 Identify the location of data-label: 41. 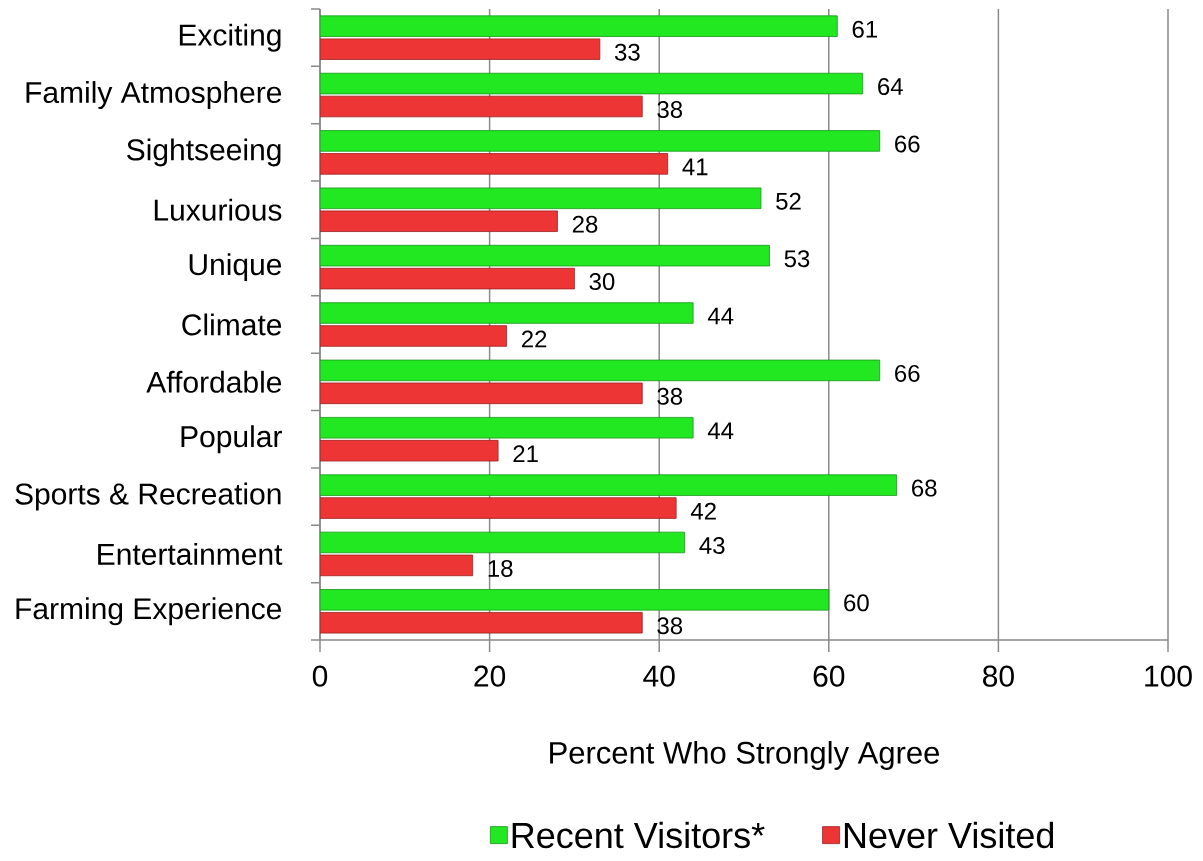
(695, 167).